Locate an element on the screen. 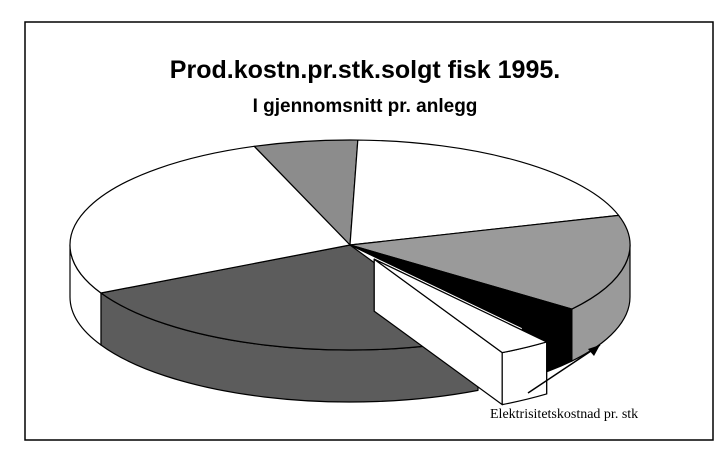  chart-subtitle: I gjennomsnitt pr. anlegg is located at coordinates (365, 106).